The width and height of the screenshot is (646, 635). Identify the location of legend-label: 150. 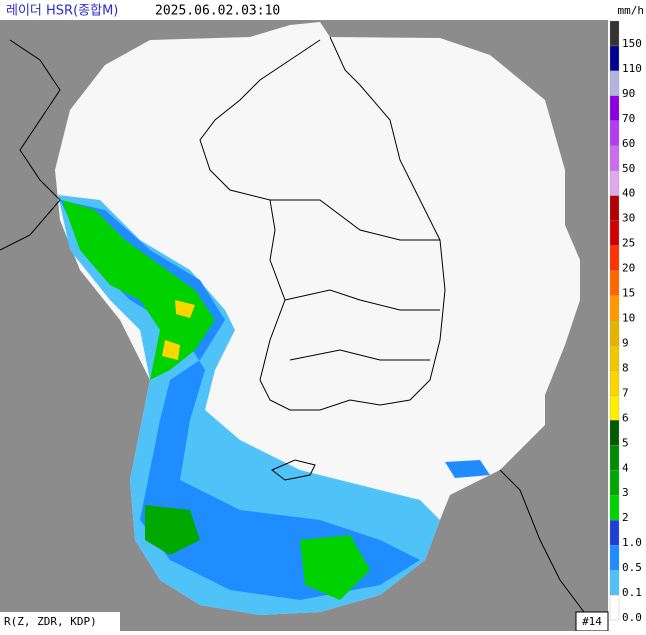
(632, 43).